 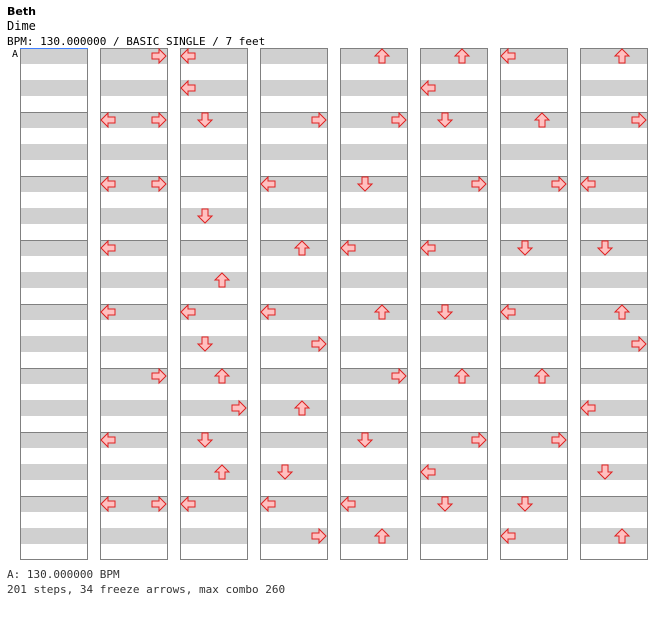 What do you see at coordinates (21, 26) in the screenshot?
I see `song-title: Dime` at bounding box center [21, 26].